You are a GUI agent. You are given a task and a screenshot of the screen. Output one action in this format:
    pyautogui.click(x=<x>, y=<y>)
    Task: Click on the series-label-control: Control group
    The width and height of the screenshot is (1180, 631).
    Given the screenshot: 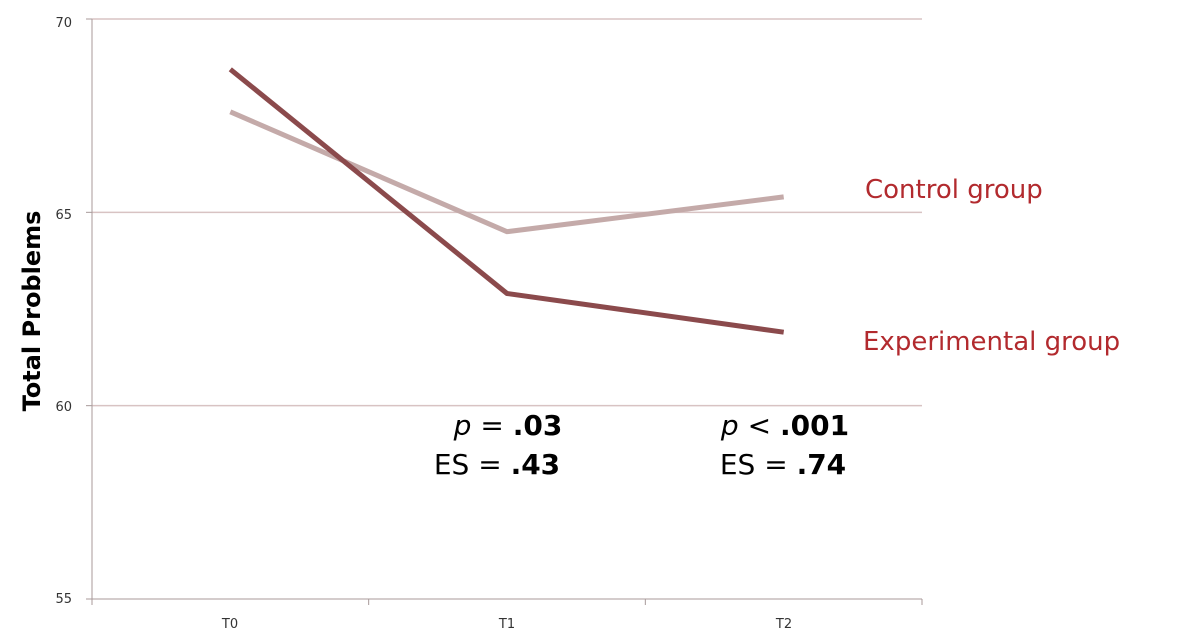 What is the action you would take?
    pyautogui.click(x=954, y=190)
    